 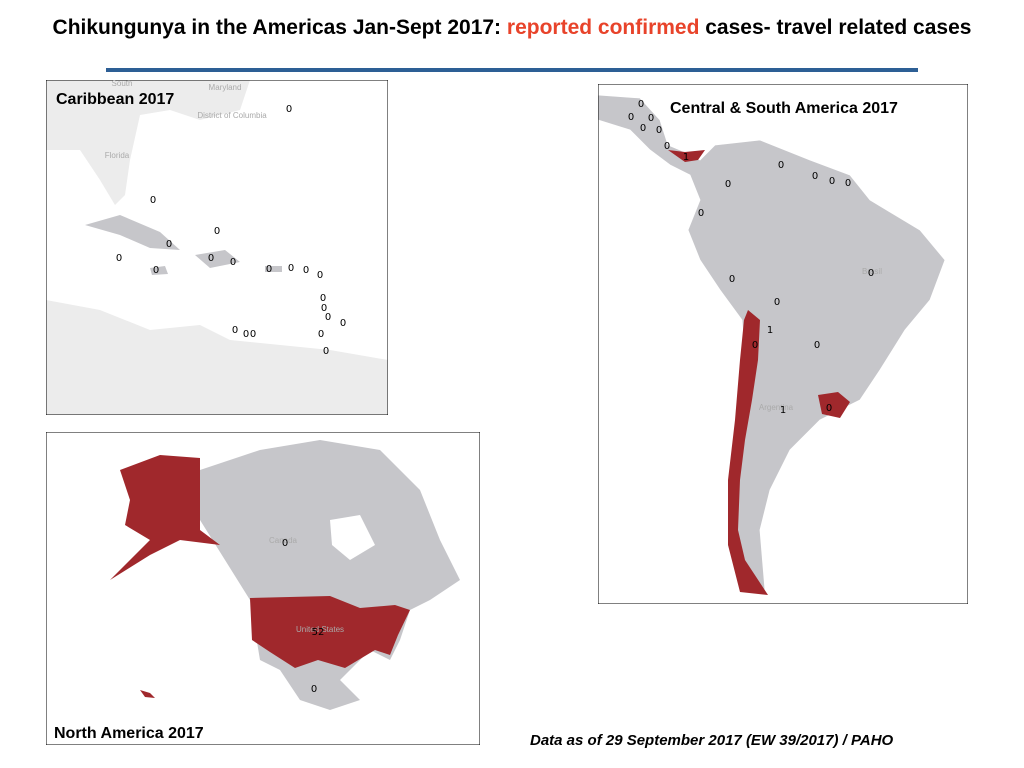 What do you see at coordinates (603, 27) in the screenshot?
I see `title-highlight: reported confirmed` at bounding box center [603, 27].